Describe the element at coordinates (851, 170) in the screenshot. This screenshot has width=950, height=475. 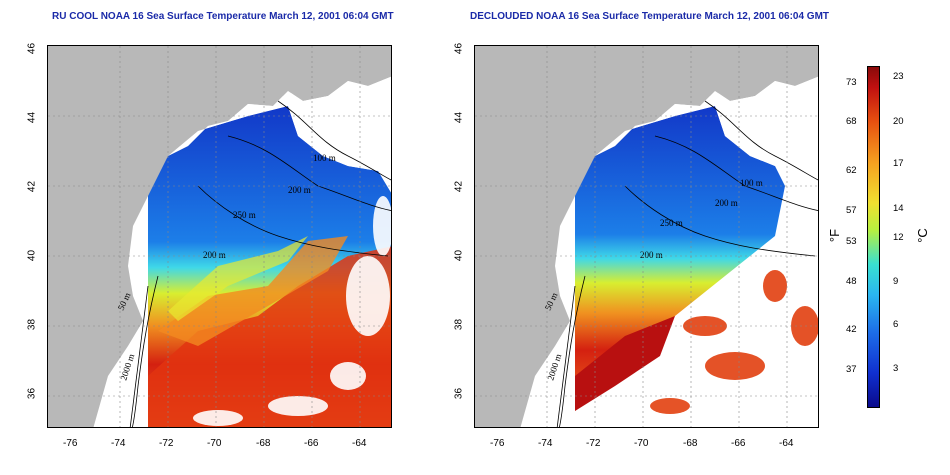
I see `fahrenheit-tick: 62` at that location.